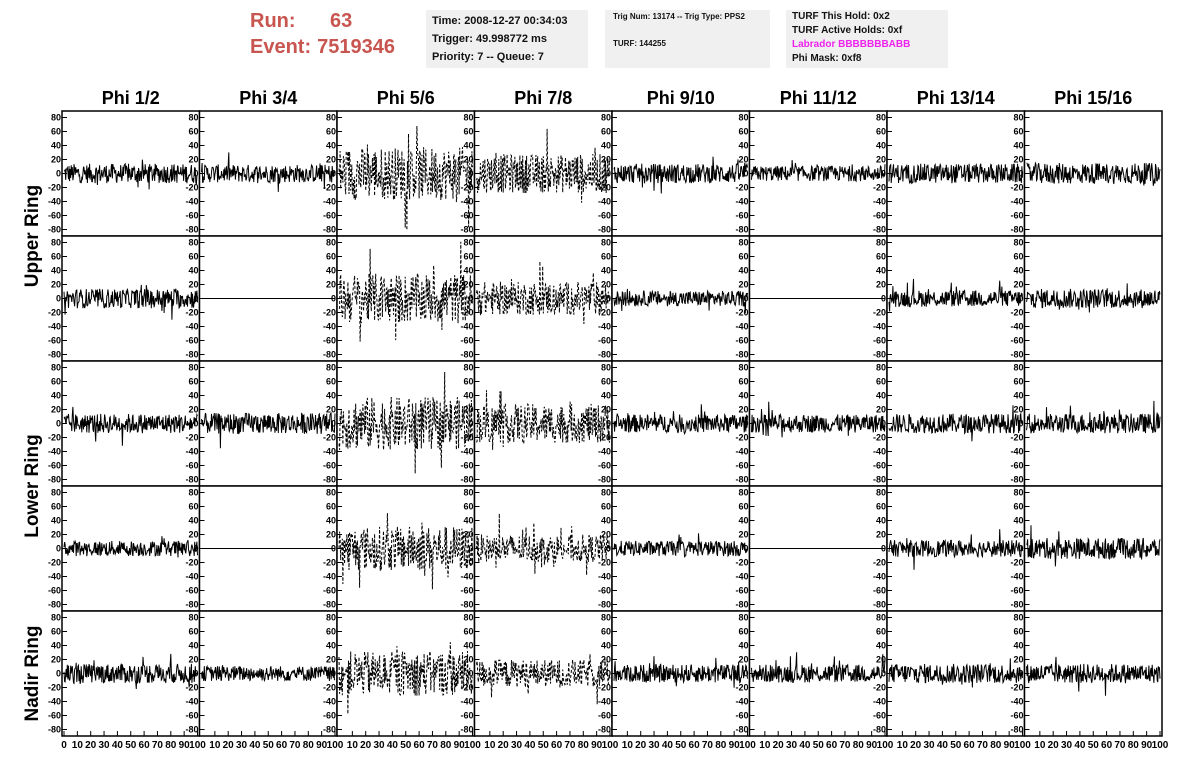  Describe the element at coordinates (131, 98) in the screenshot. I see `column-title: Phi 1/2` at that location.